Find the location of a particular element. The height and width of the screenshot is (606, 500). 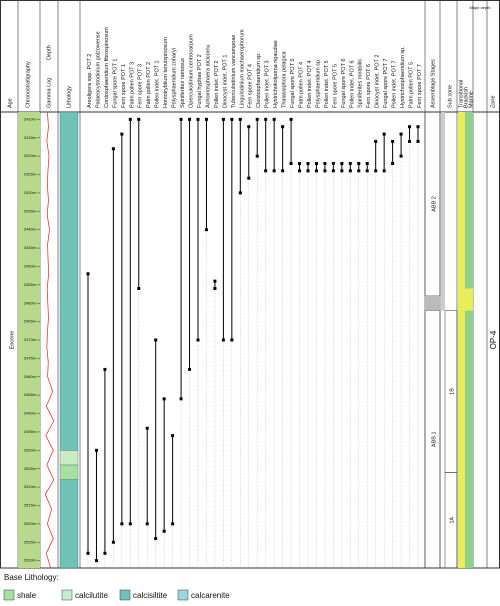

depth-label: 2410m is located at coordinates (30, 118).